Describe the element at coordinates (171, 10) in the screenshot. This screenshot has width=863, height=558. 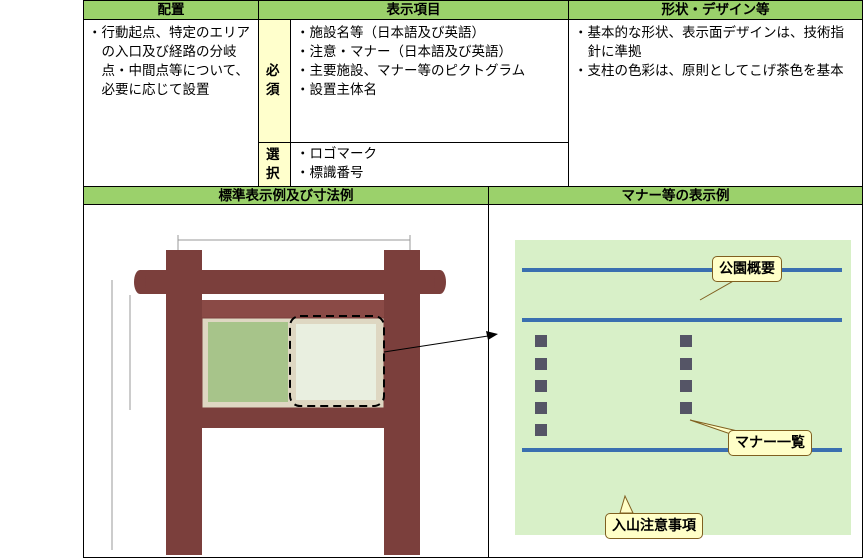
I see `header-cell: 配置` at that location.